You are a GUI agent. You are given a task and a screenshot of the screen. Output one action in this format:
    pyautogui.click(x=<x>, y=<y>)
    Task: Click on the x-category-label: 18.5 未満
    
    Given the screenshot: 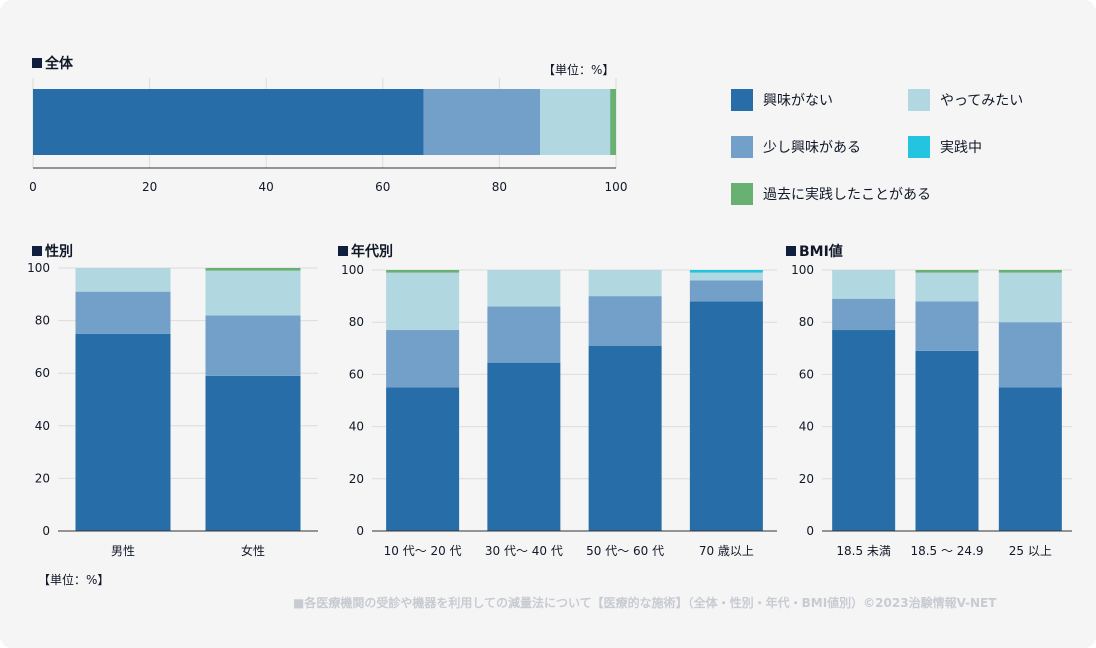 What is the action you would take?
    pyautogui.click(x=863, y=551)
    